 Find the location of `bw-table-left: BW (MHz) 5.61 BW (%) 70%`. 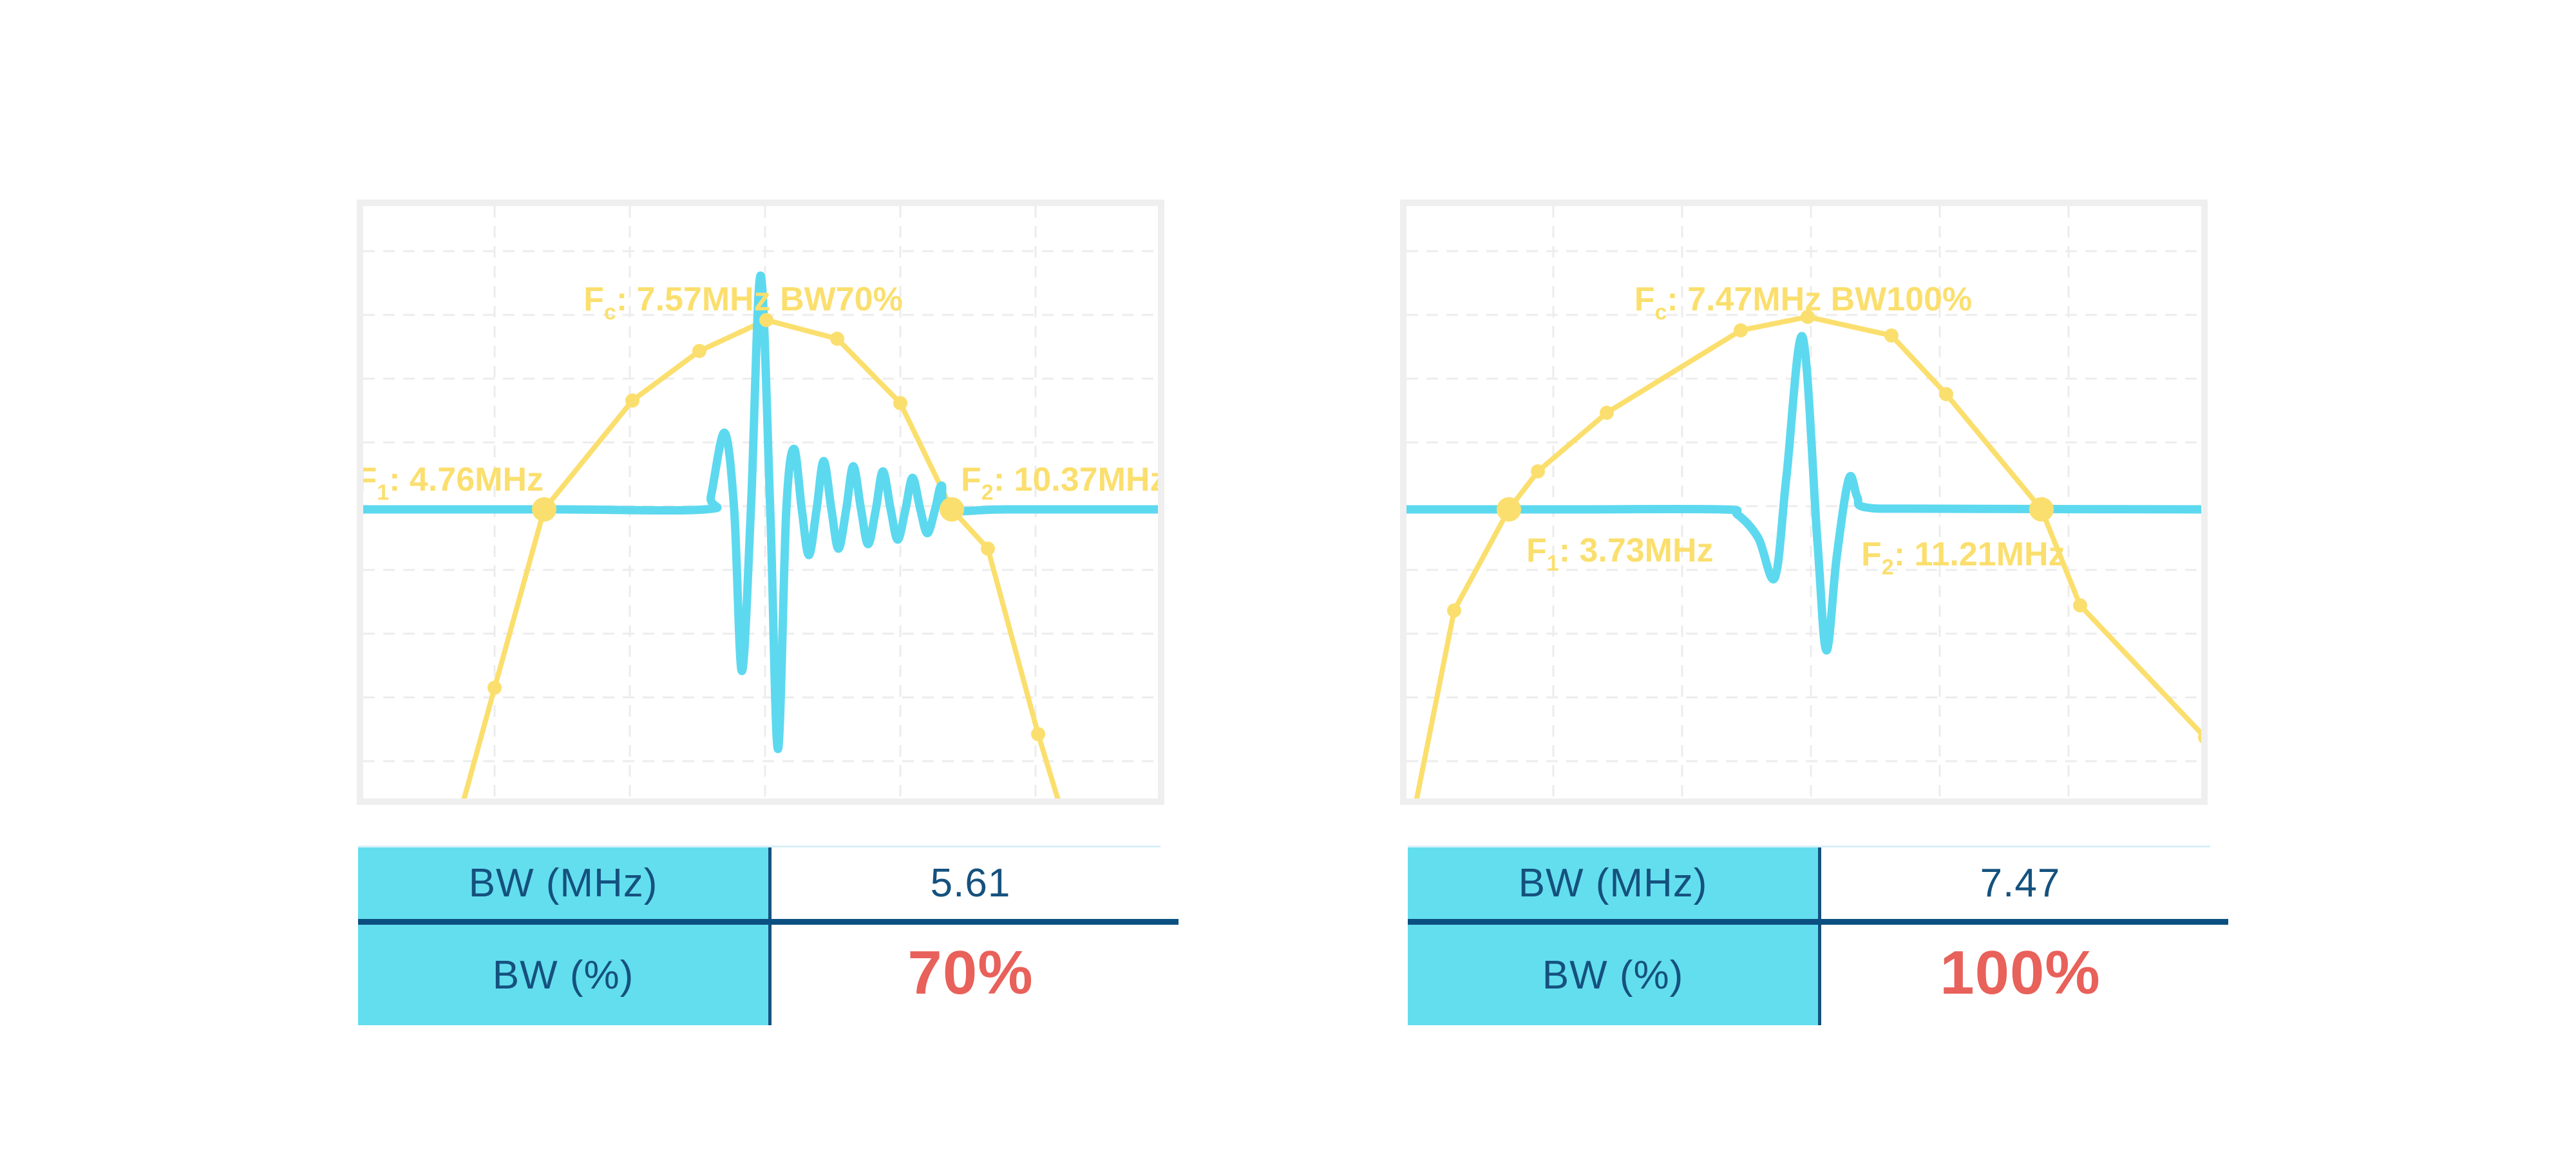

bw-table-left: BW (MHz) 5.61 BW (%) 70% is located at coordinates (769, 942).